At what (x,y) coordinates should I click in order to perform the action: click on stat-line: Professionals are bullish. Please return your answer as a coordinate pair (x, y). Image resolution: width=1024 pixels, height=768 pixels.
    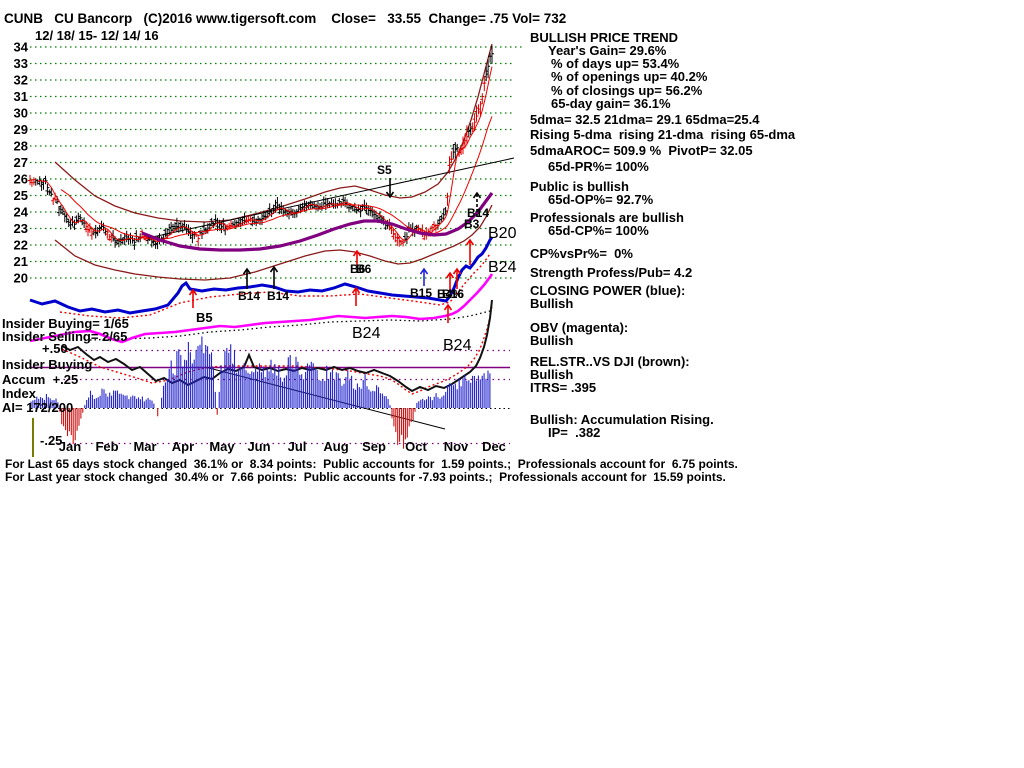
    Looking at the image, I should click on (607, 217).